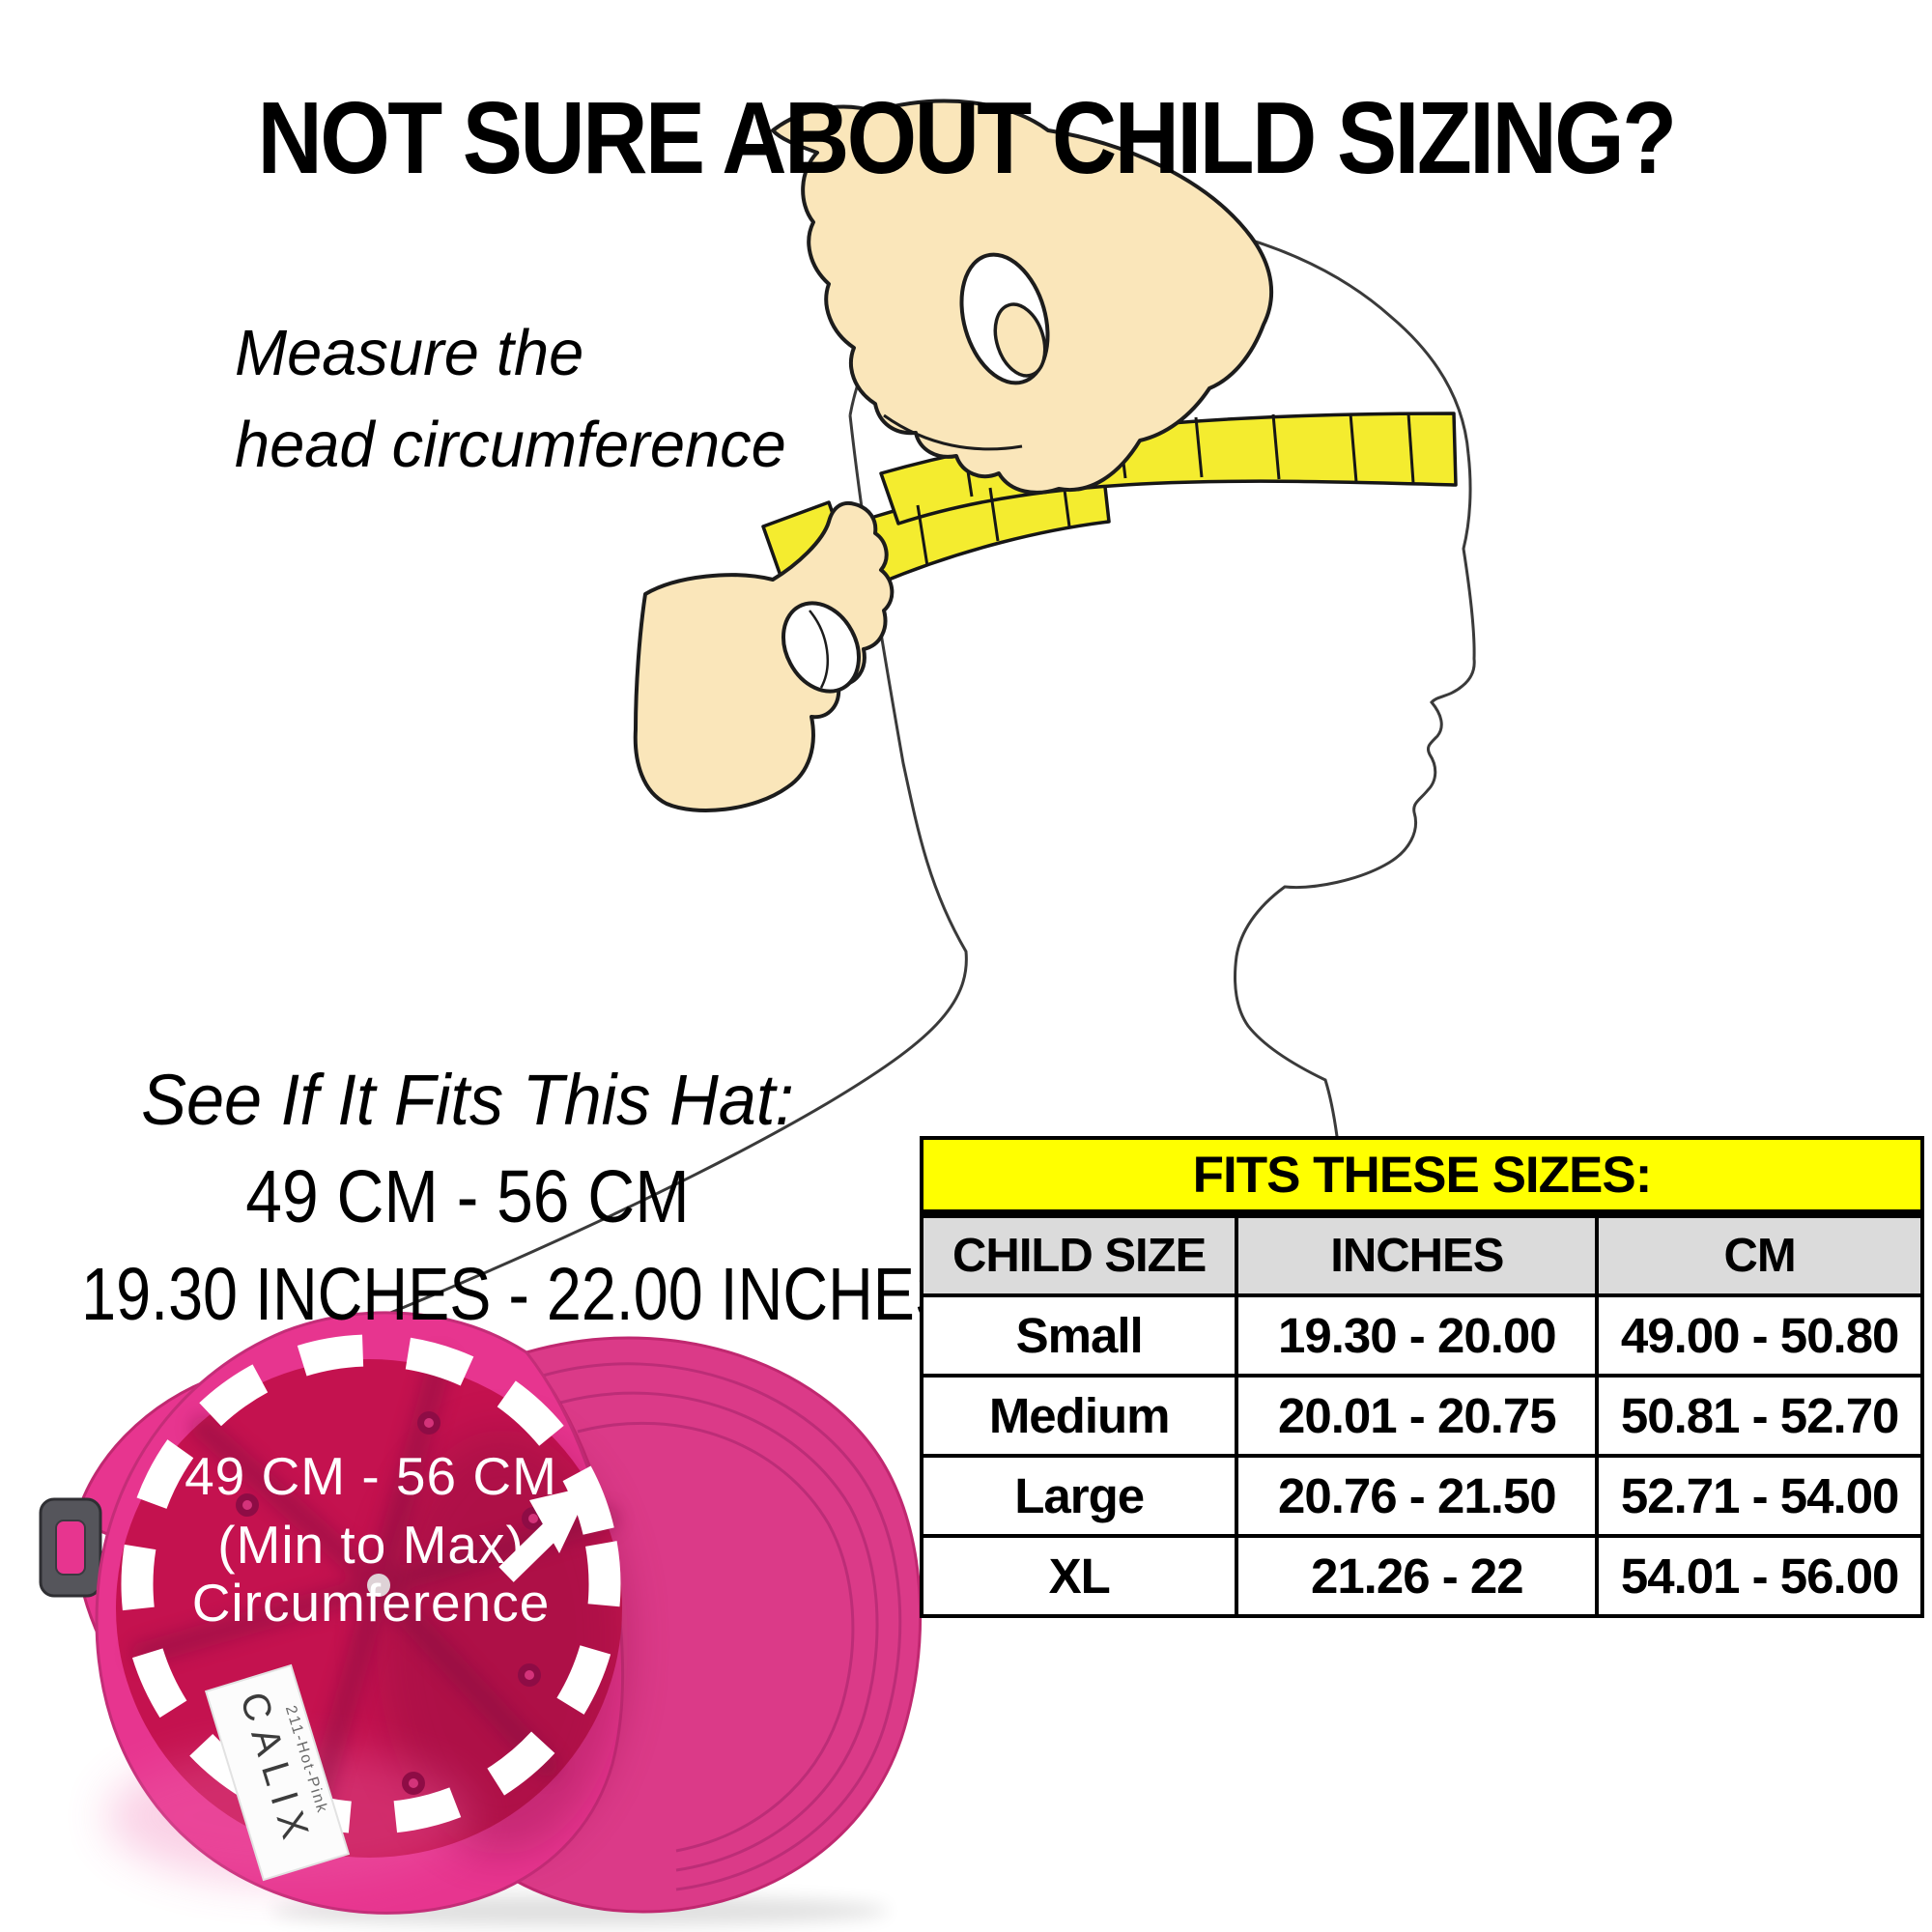 The image size is (1932, 1932). What do you see at coordinates (1417, 1496) in the screenshot?
I see `cell-inches: 20.76 - 21.50` at bounding box center [1417, 1496].